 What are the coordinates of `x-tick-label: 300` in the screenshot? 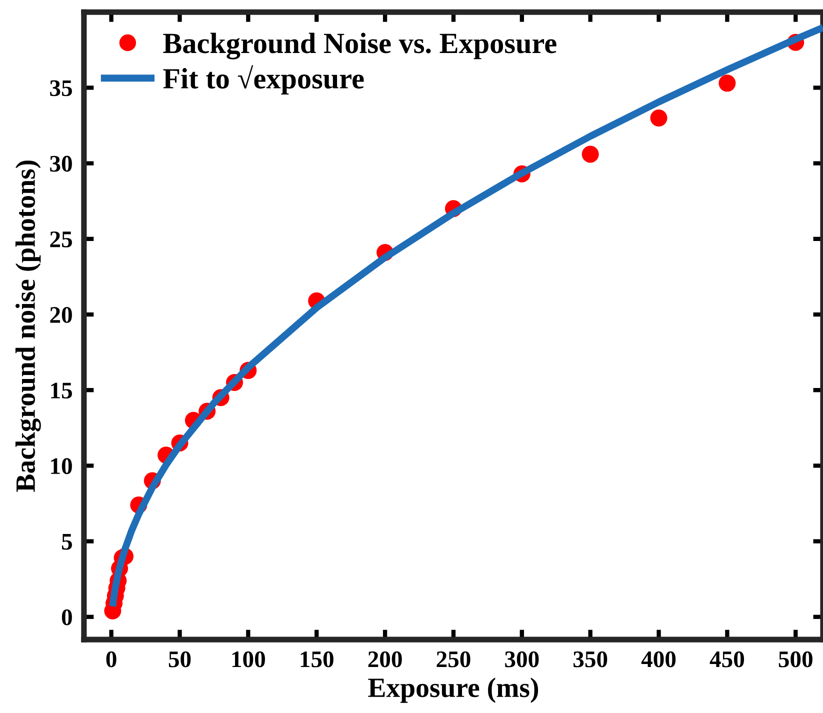 It's located at (522, 659).